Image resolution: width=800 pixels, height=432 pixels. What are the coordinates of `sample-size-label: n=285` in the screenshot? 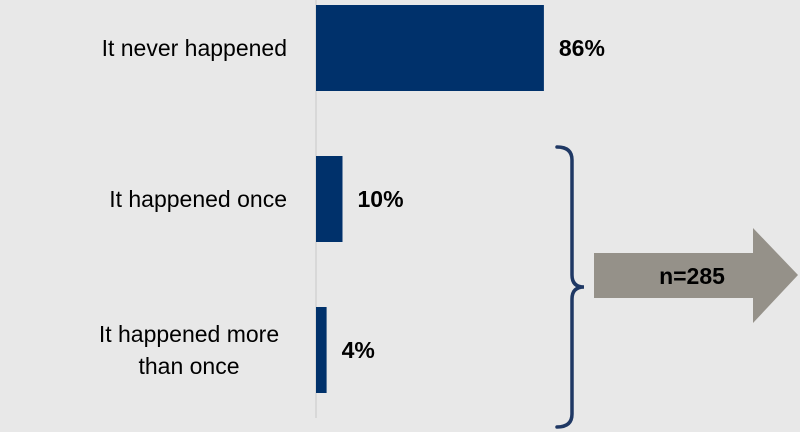 It's located at (692, 276).